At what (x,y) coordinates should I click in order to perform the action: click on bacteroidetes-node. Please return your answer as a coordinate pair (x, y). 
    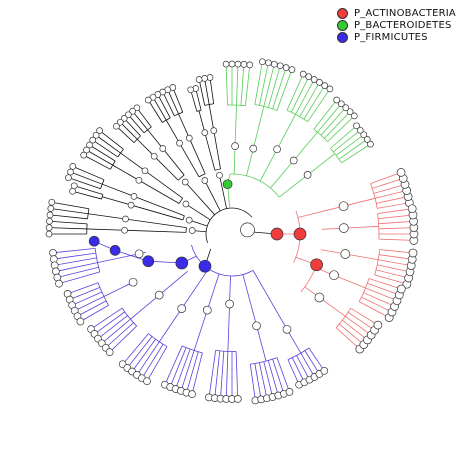
    Looking at the image, I should click on (227, 184).